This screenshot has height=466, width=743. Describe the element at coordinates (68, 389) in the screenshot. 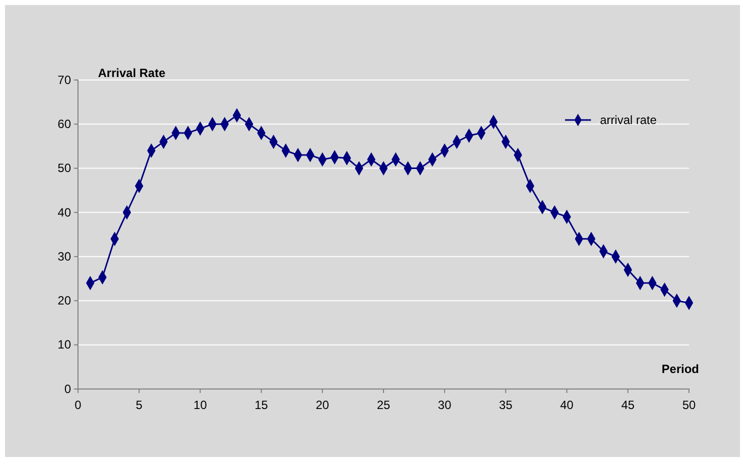

I see `y-tick-label: 0` at that location.